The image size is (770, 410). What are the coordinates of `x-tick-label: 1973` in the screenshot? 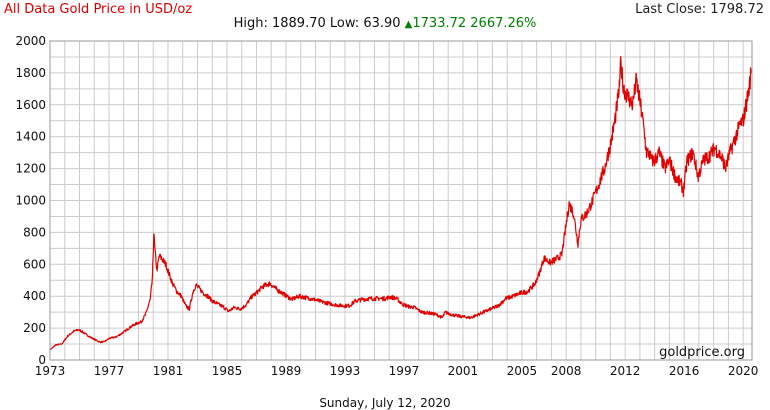 It's located at (50, 371).